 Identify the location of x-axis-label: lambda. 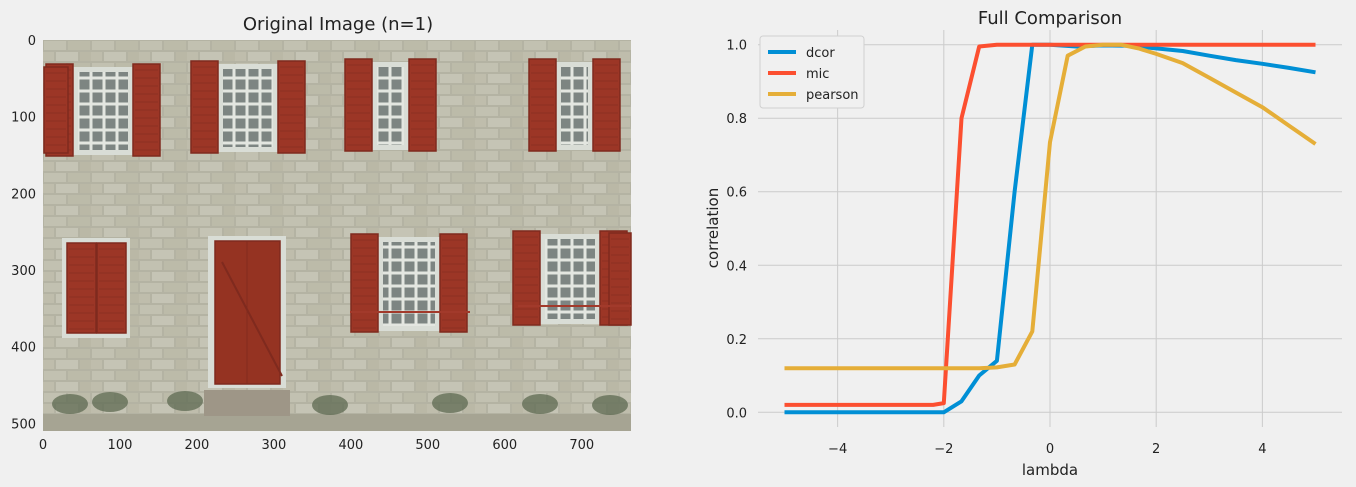
(1050, 470).